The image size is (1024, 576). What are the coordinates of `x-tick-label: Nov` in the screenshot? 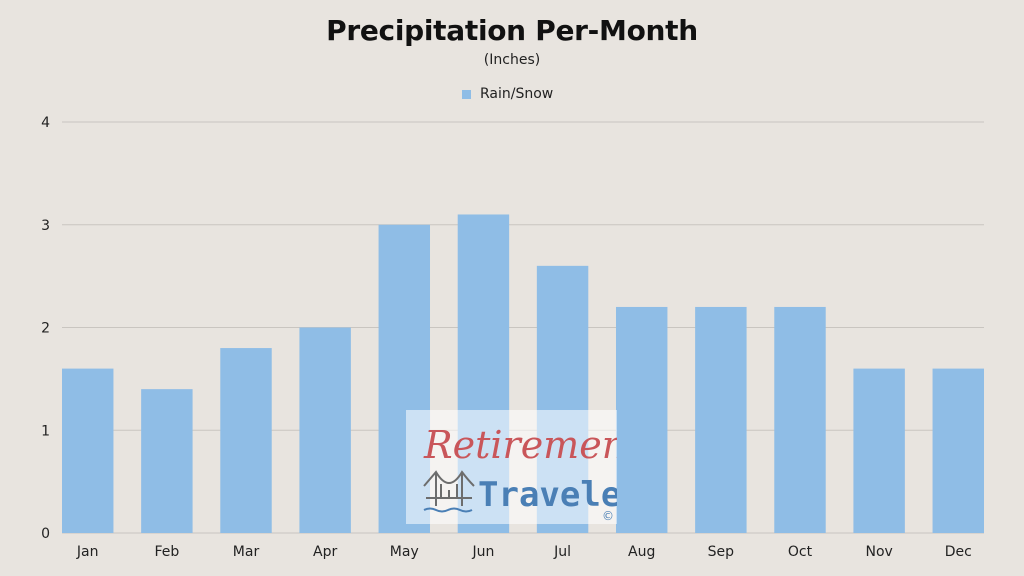 It's located at (878, 552).